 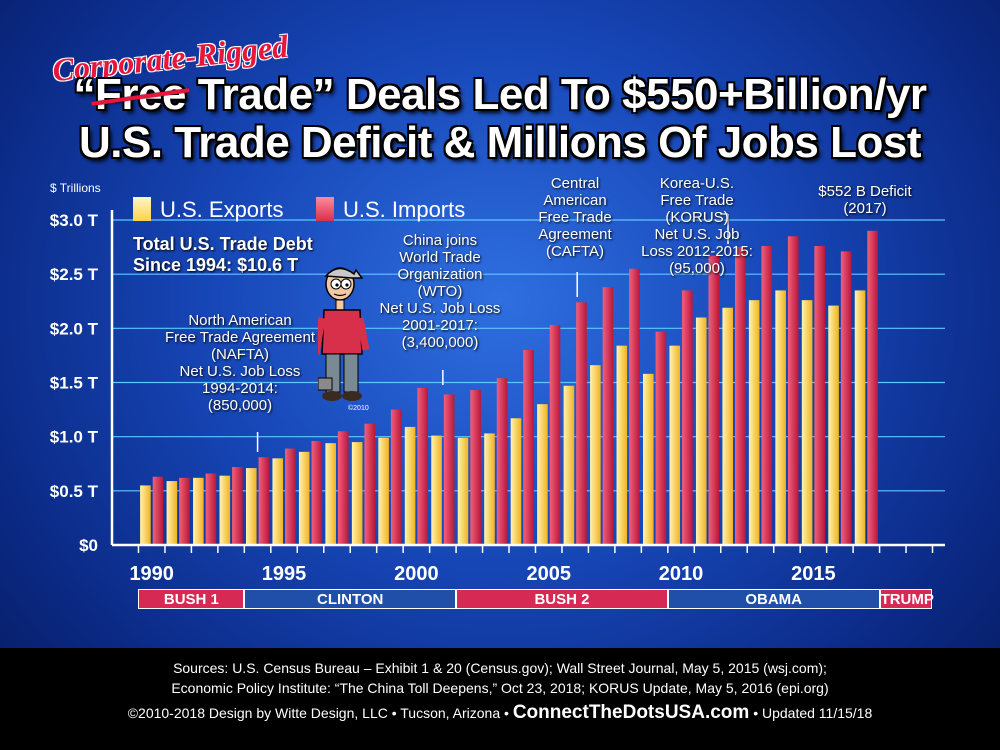 What do you see at coordinates (74, 274) in the screenshot?
I see `y-tick-label: $2.5 T` at bounding box center [74, 274].